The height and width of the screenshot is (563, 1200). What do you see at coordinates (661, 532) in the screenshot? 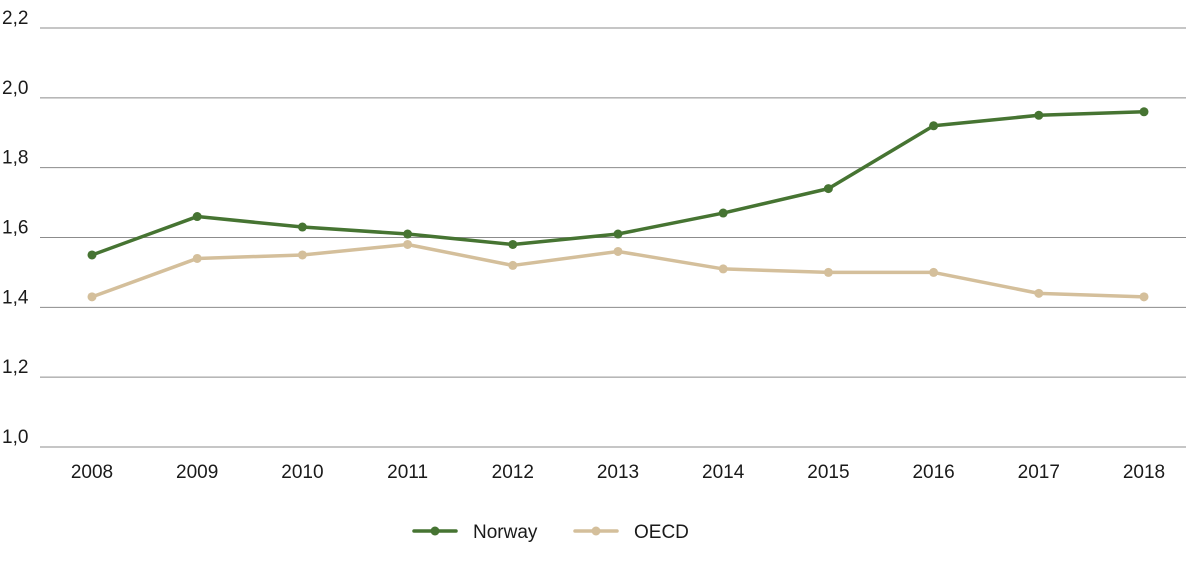
I see `legend-label: OECD` at bounding box center [661, 532].